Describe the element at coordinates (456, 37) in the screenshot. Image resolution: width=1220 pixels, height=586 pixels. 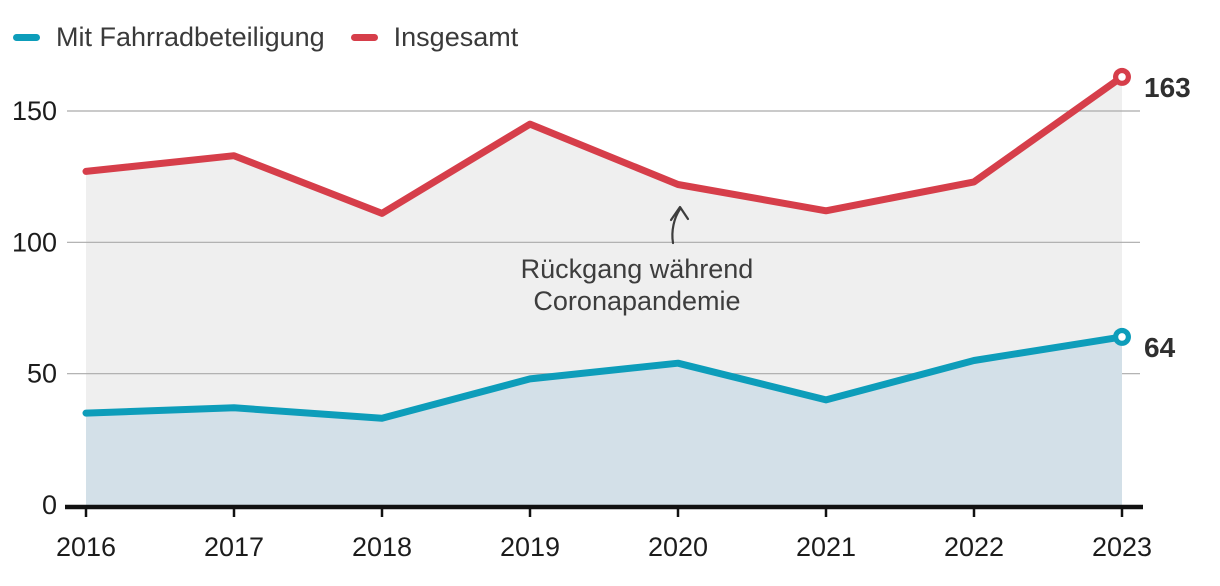
I see `legend-label-insgesamt: Insgesamt` at that location.